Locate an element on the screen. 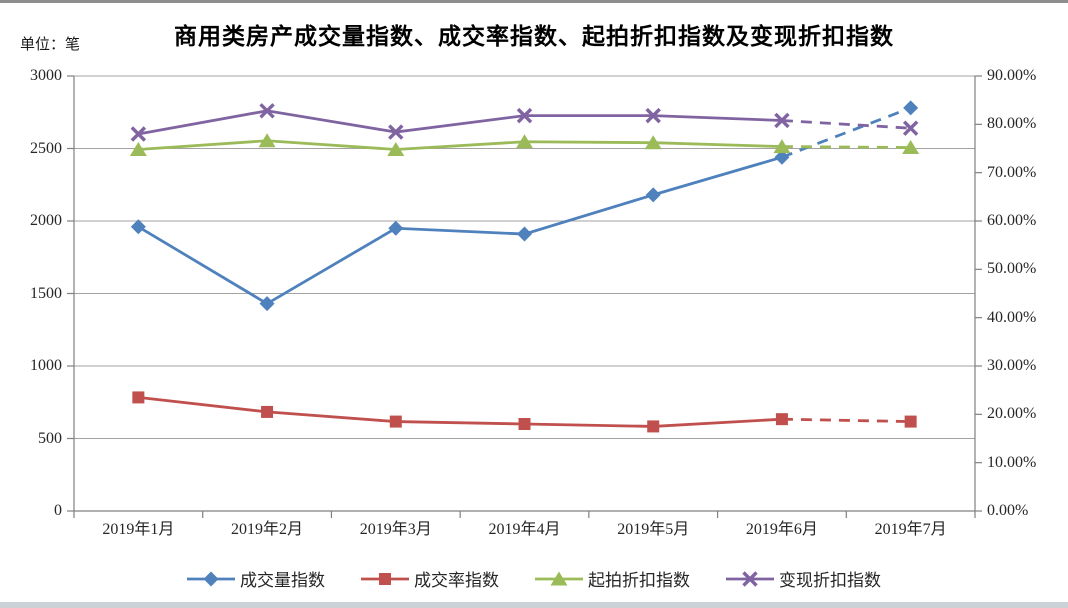 The height and width of the screenshot is (608, 1068). series-triangle-line is located at coordinates (524, 145).